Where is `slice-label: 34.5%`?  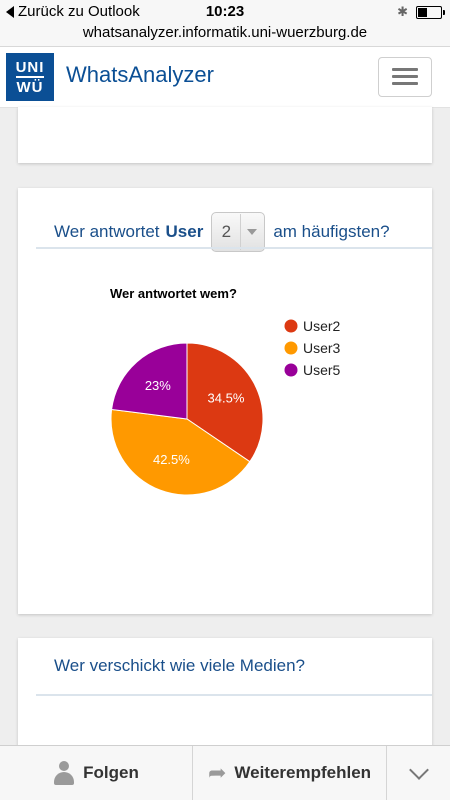 slice-label: 34.5% is located at coordinates (226, 397).